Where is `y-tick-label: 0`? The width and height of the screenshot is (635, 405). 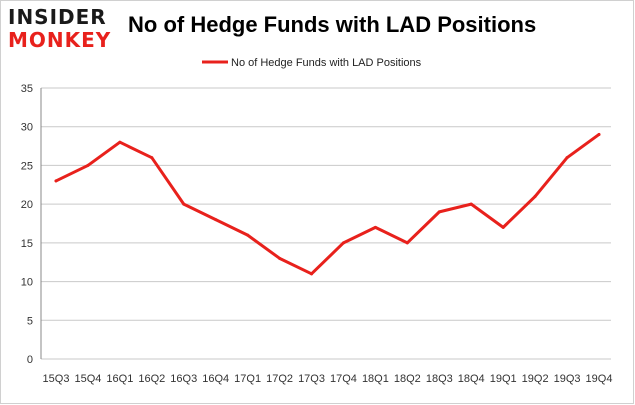
y-tick-label: 0 is located at coordinates (30, 360).